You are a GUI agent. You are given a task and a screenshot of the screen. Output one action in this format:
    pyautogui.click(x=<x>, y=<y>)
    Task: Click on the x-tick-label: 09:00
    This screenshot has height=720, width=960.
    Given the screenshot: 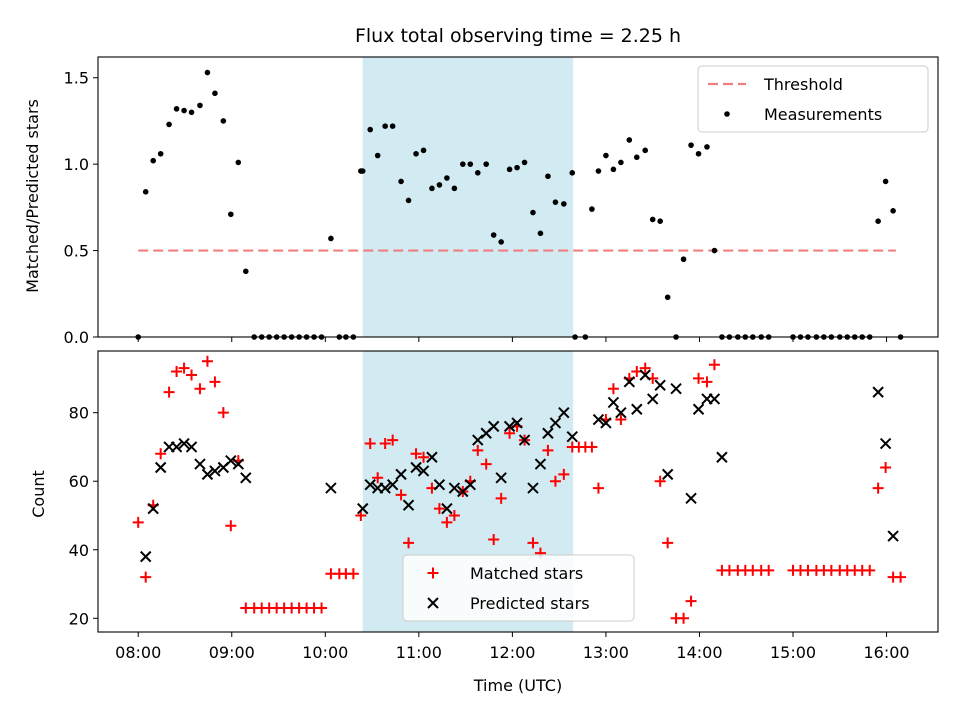 What is the action you would take?
    pyautogui.click(x=232, y=652)
    